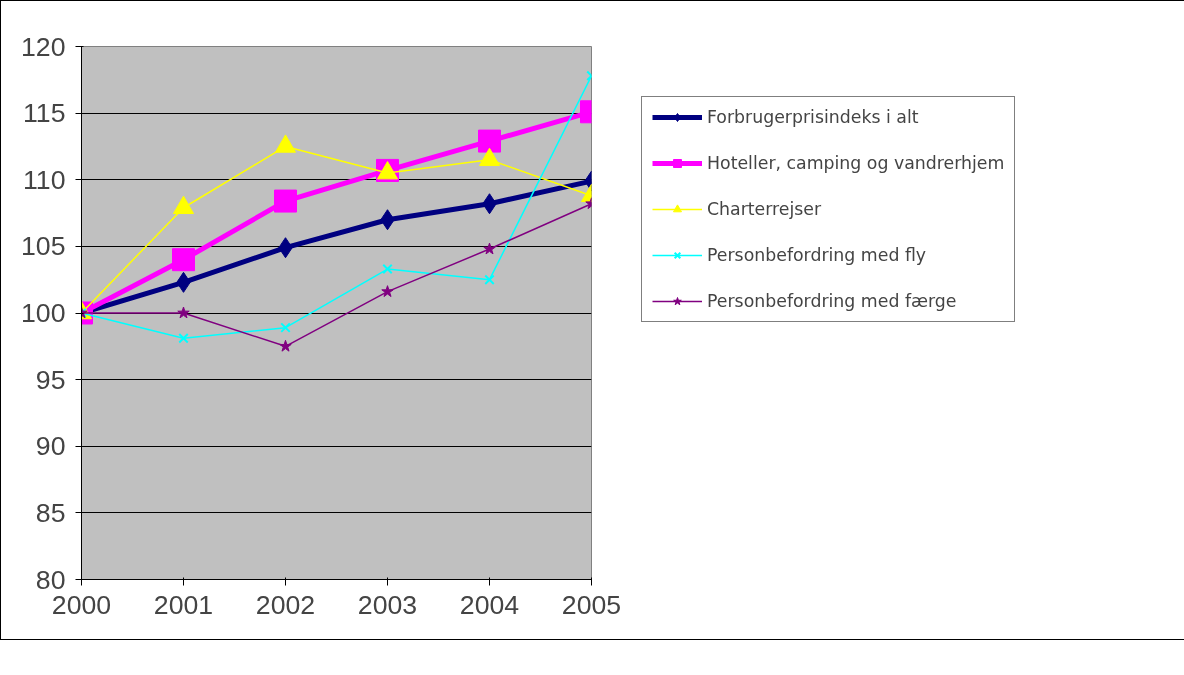  What do you see at coordinates (43, 246) in the screenshot?
I see `y-tick-label: 105` at bounding box center [43, 246].